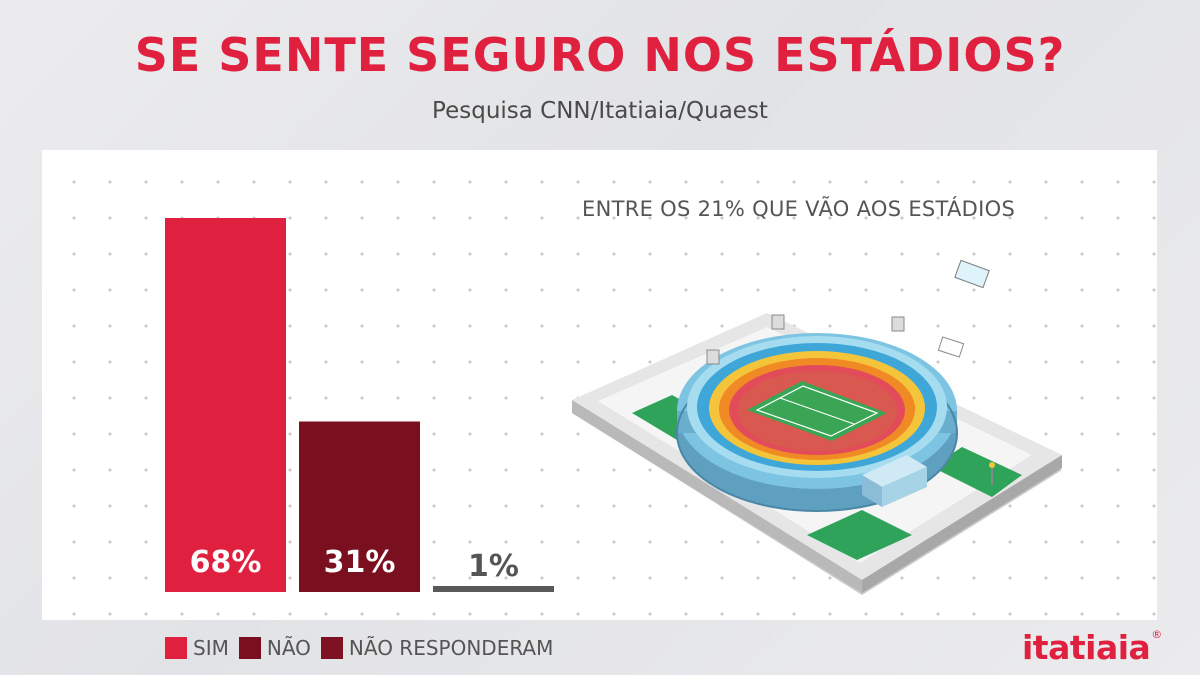 This screenshot has height=675, width=1200. What do you see at coordinates (1086, 647) in the screenshot?
I see `brand-name: itatiaia` at bounding box center [1086, 647].